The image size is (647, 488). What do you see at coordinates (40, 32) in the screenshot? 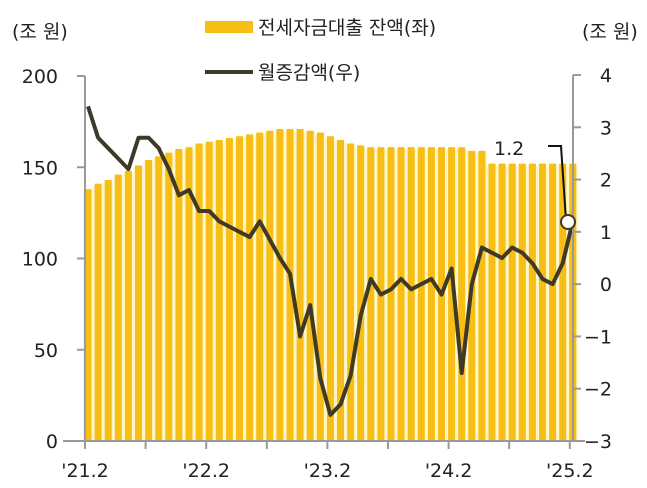
I see `left-axis-unit: (조 원)` at bounding box center [40, 32].